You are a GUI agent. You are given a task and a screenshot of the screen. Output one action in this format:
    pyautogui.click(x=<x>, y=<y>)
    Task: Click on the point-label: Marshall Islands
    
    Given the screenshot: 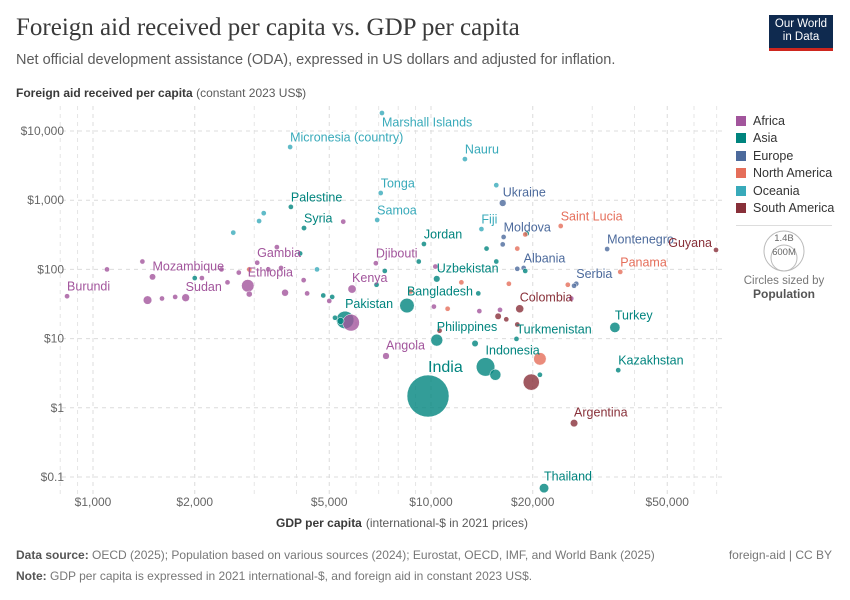 What is the action you would take?
    pyautogui.click(x=427, y=123)
    